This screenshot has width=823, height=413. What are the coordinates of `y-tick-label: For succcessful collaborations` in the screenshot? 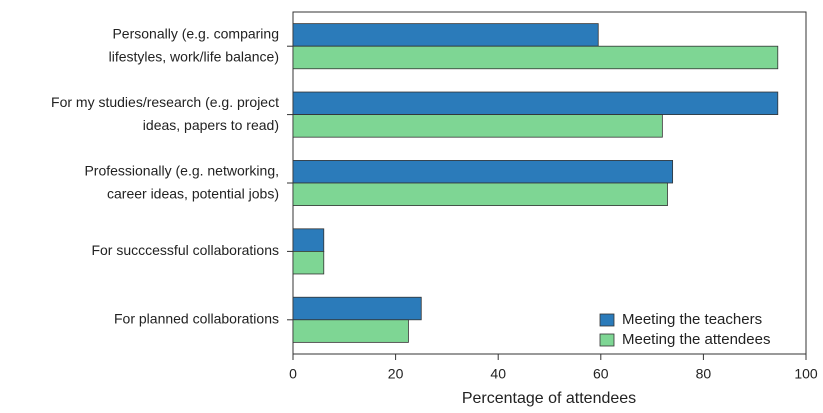 It's located at (185, 250).